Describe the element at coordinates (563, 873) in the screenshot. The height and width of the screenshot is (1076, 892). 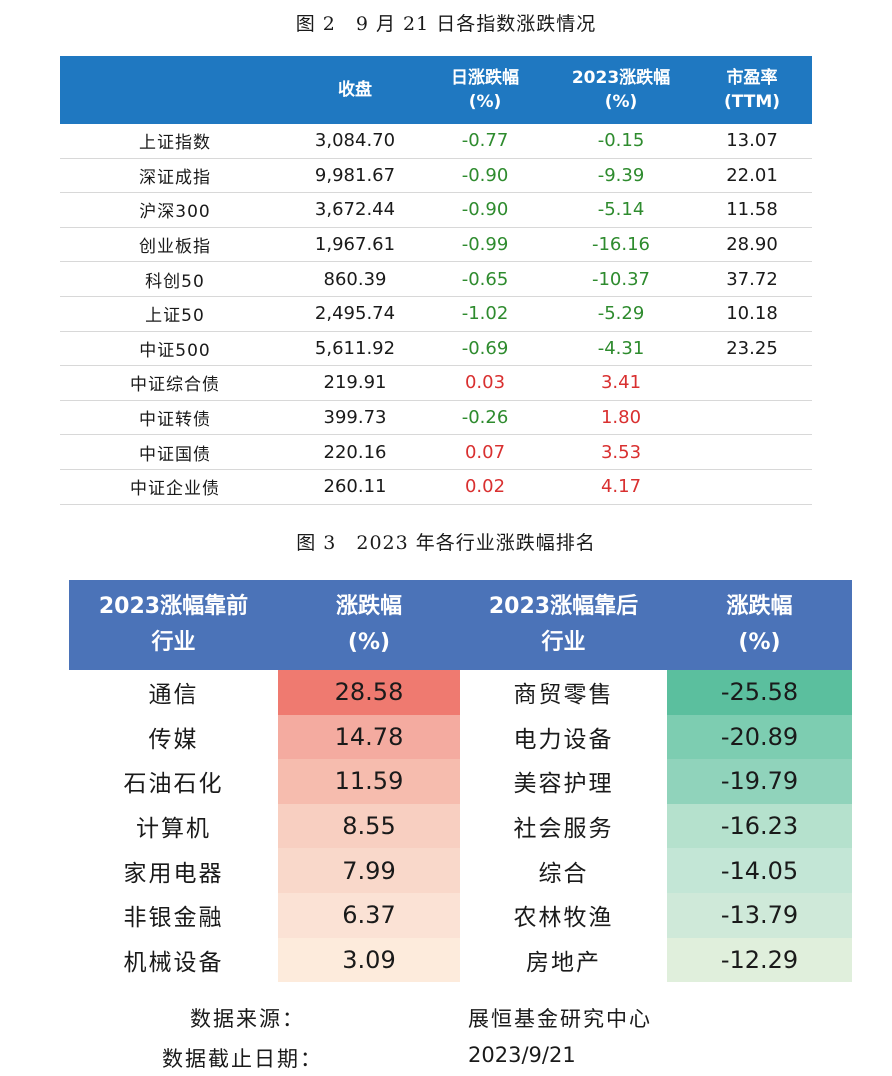
I see `bottom-industry-name: 综合` at that location.